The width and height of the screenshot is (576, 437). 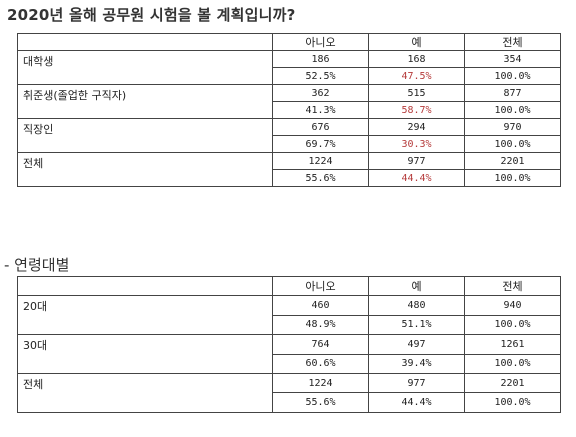 What do you see at coordinates (320, 344) in the screenshot?
I see `count-no: 764` at bounding box center [320, 344].